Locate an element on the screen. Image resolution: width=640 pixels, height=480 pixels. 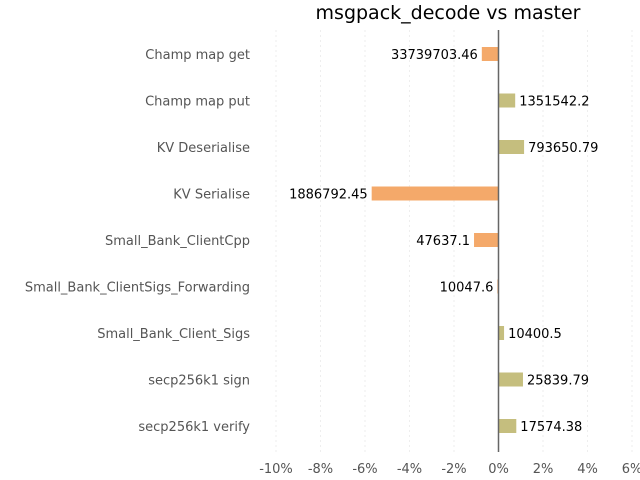
data-label: 17574.38 is located at coordinates (551, 427).